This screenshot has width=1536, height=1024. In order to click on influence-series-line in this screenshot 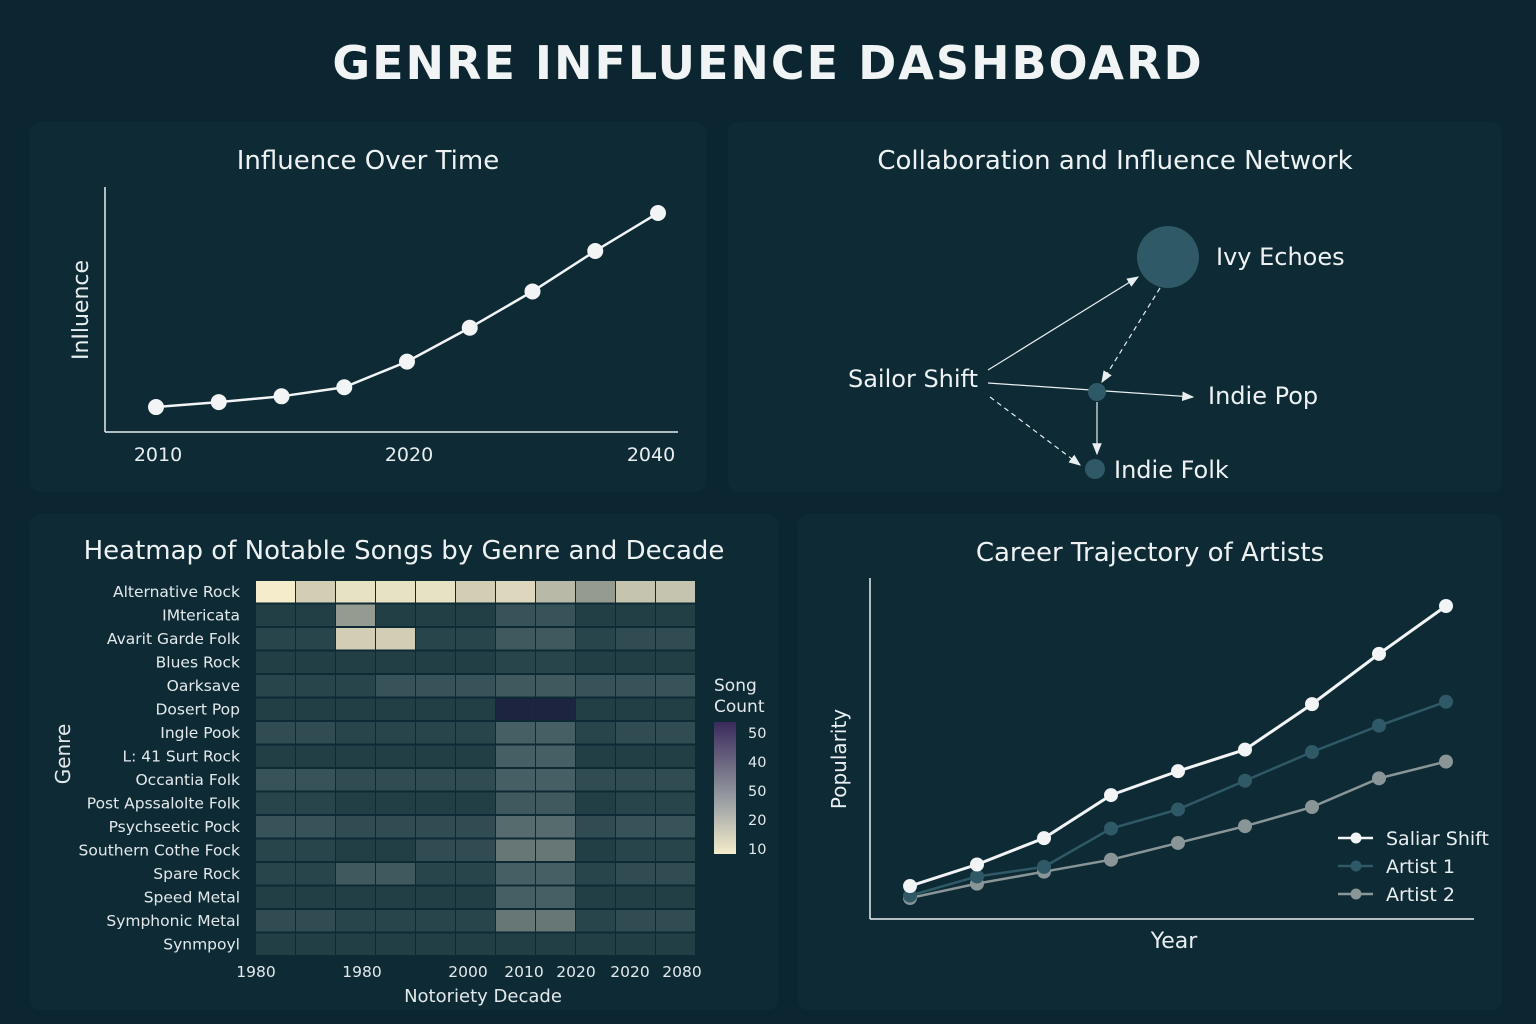, I will do `click(407, 310)`.